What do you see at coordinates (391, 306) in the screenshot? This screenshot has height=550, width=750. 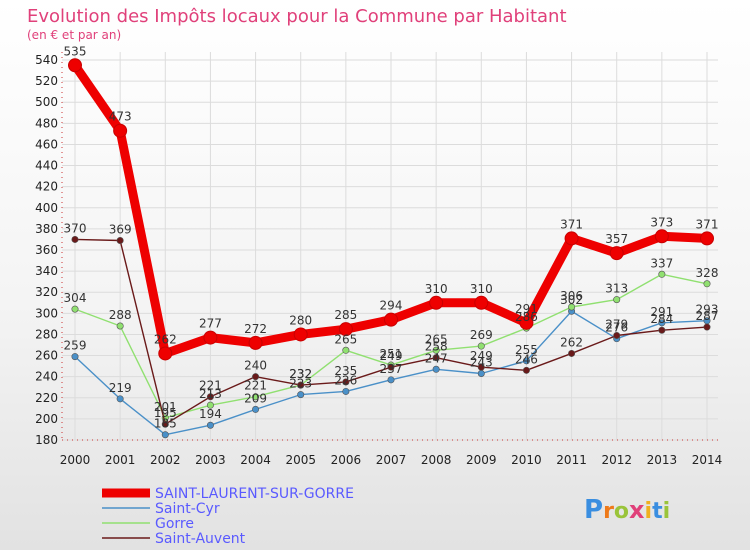 I see `data-label: 294` at bounding box center [391, 306].